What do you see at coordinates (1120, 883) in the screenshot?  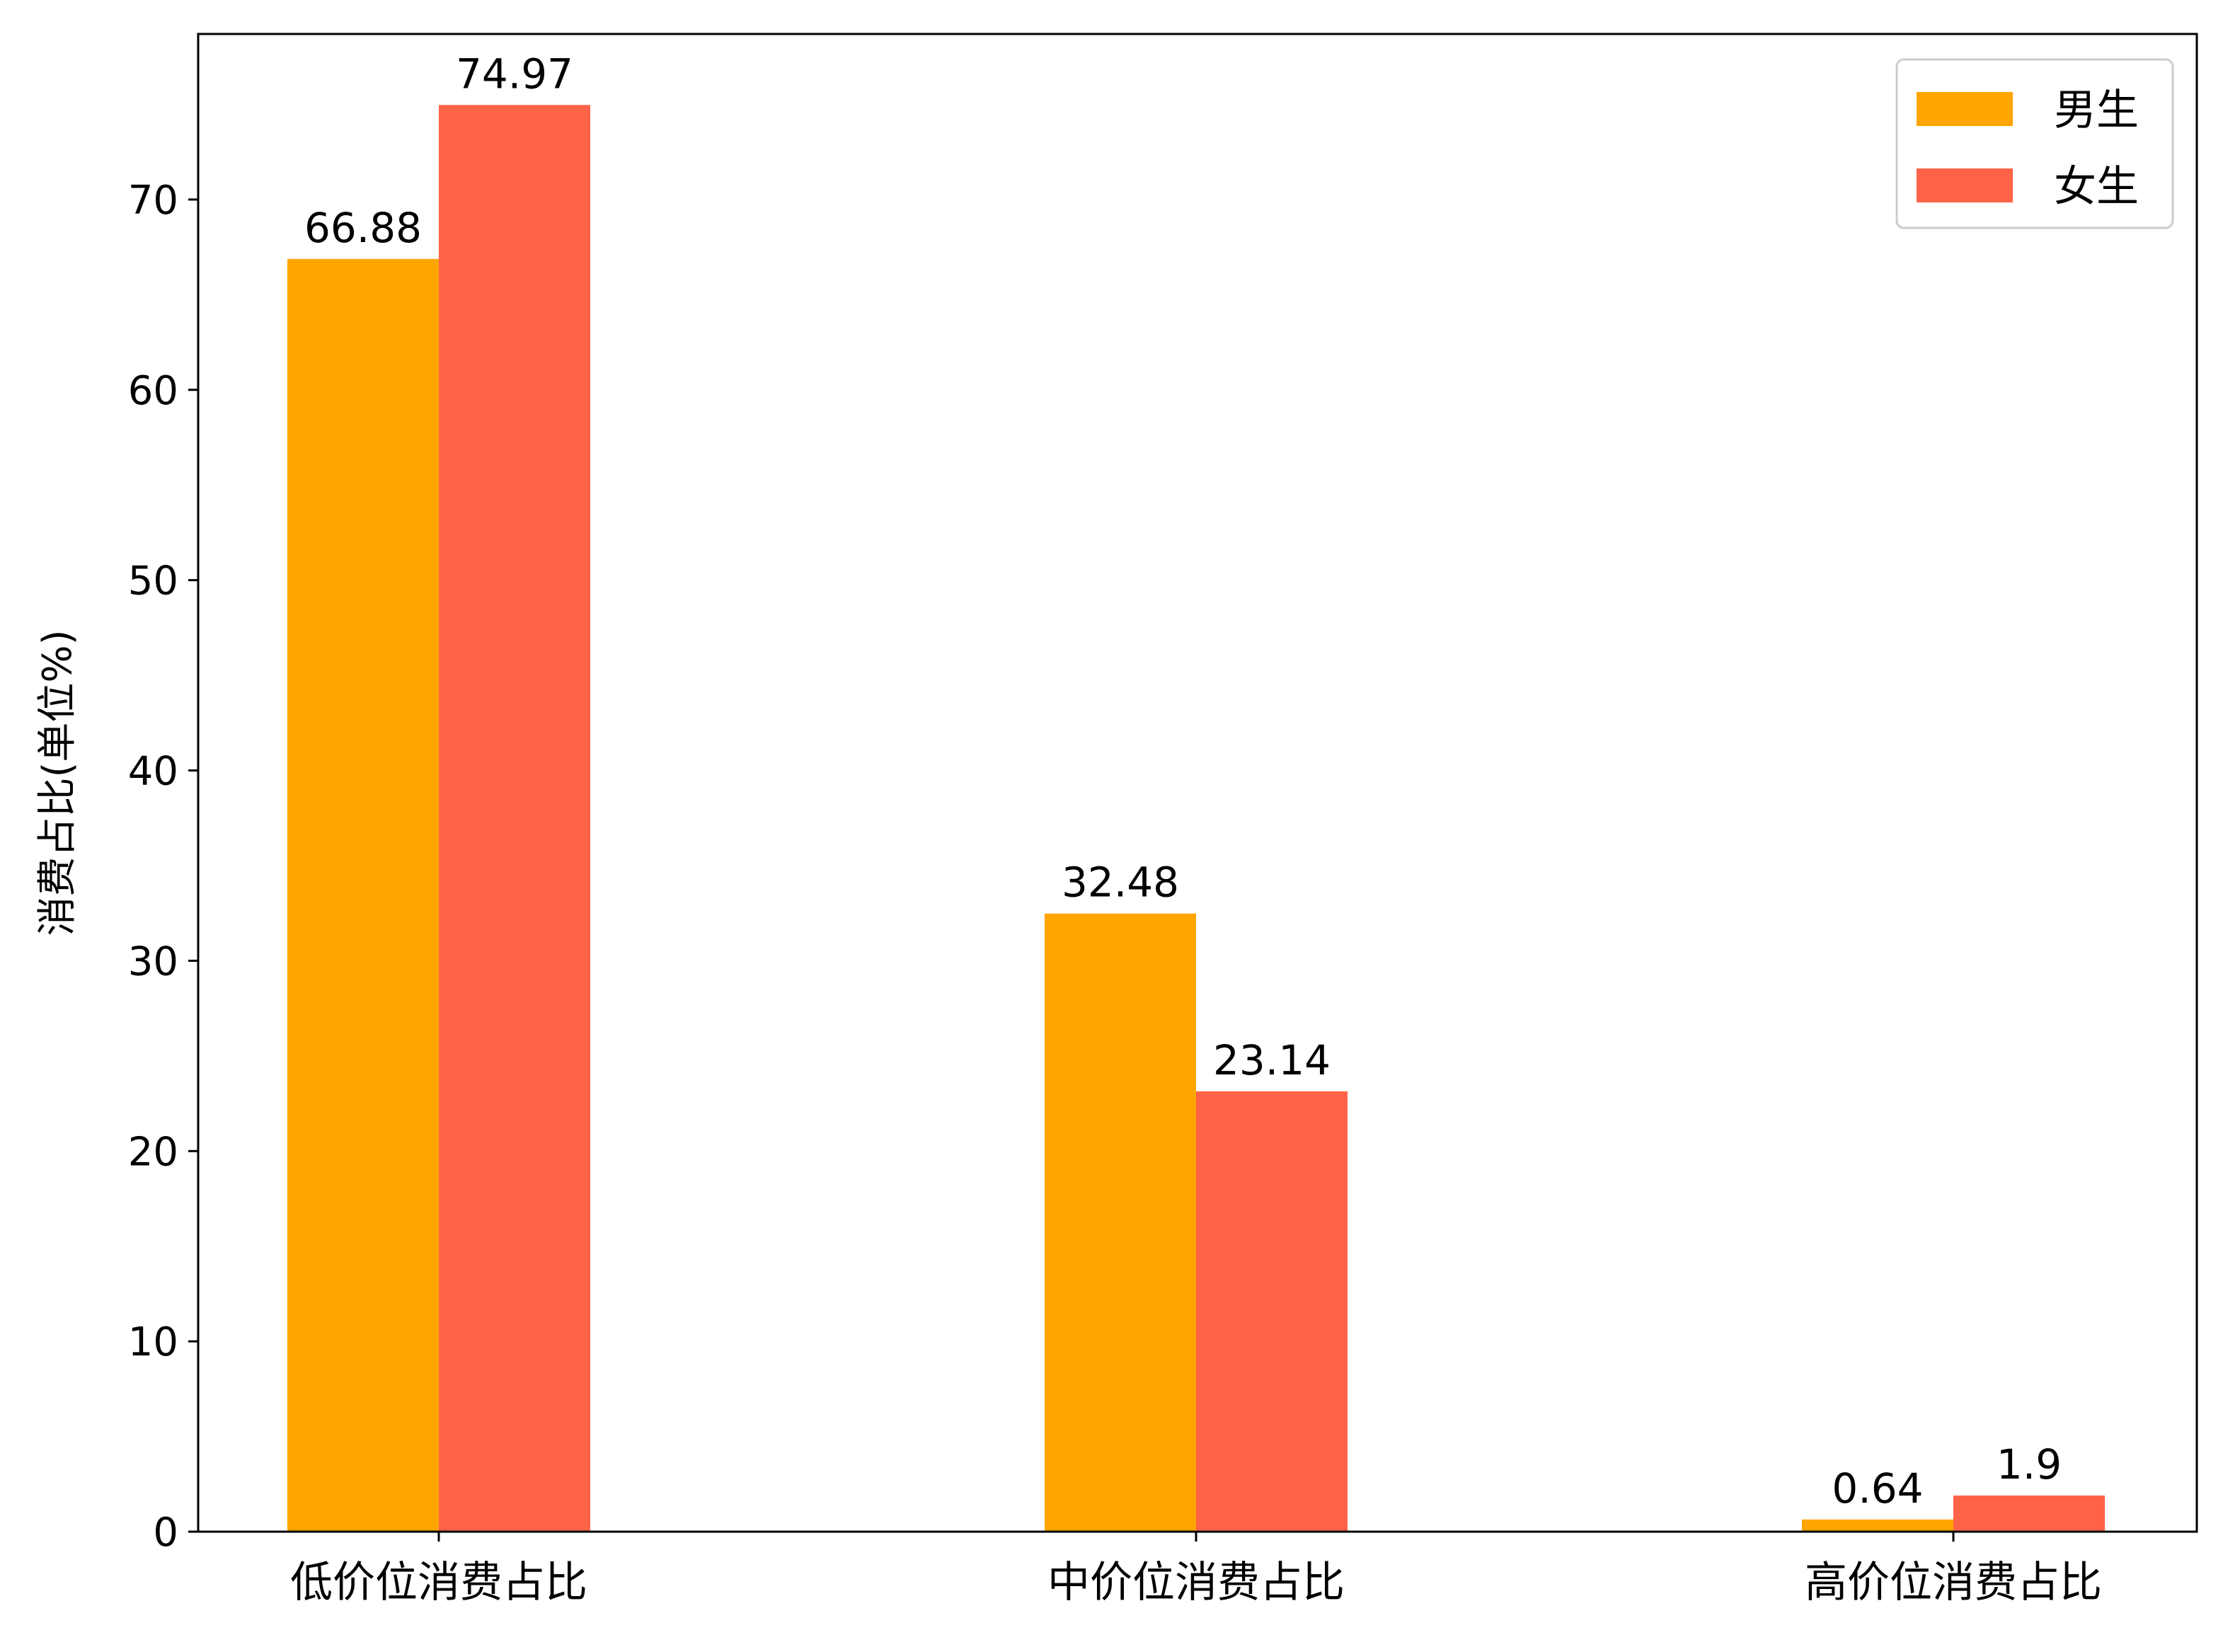 I see `data-label-male-1: 32.48` at bounding box center [1120, 883].